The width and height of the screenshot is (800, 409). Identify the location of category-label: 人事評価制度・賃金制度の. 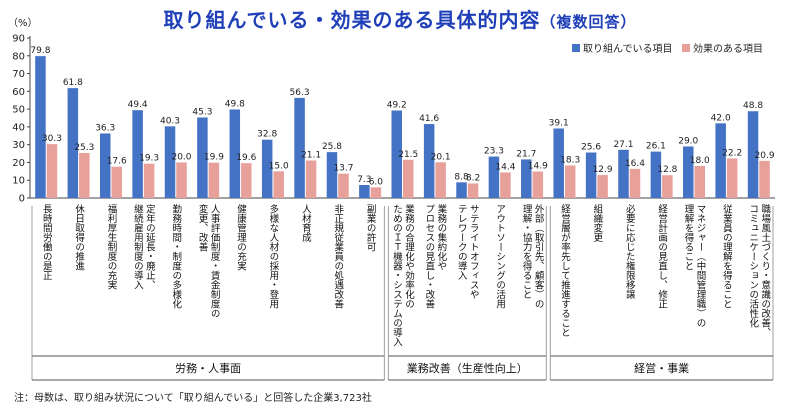
(215, 261).